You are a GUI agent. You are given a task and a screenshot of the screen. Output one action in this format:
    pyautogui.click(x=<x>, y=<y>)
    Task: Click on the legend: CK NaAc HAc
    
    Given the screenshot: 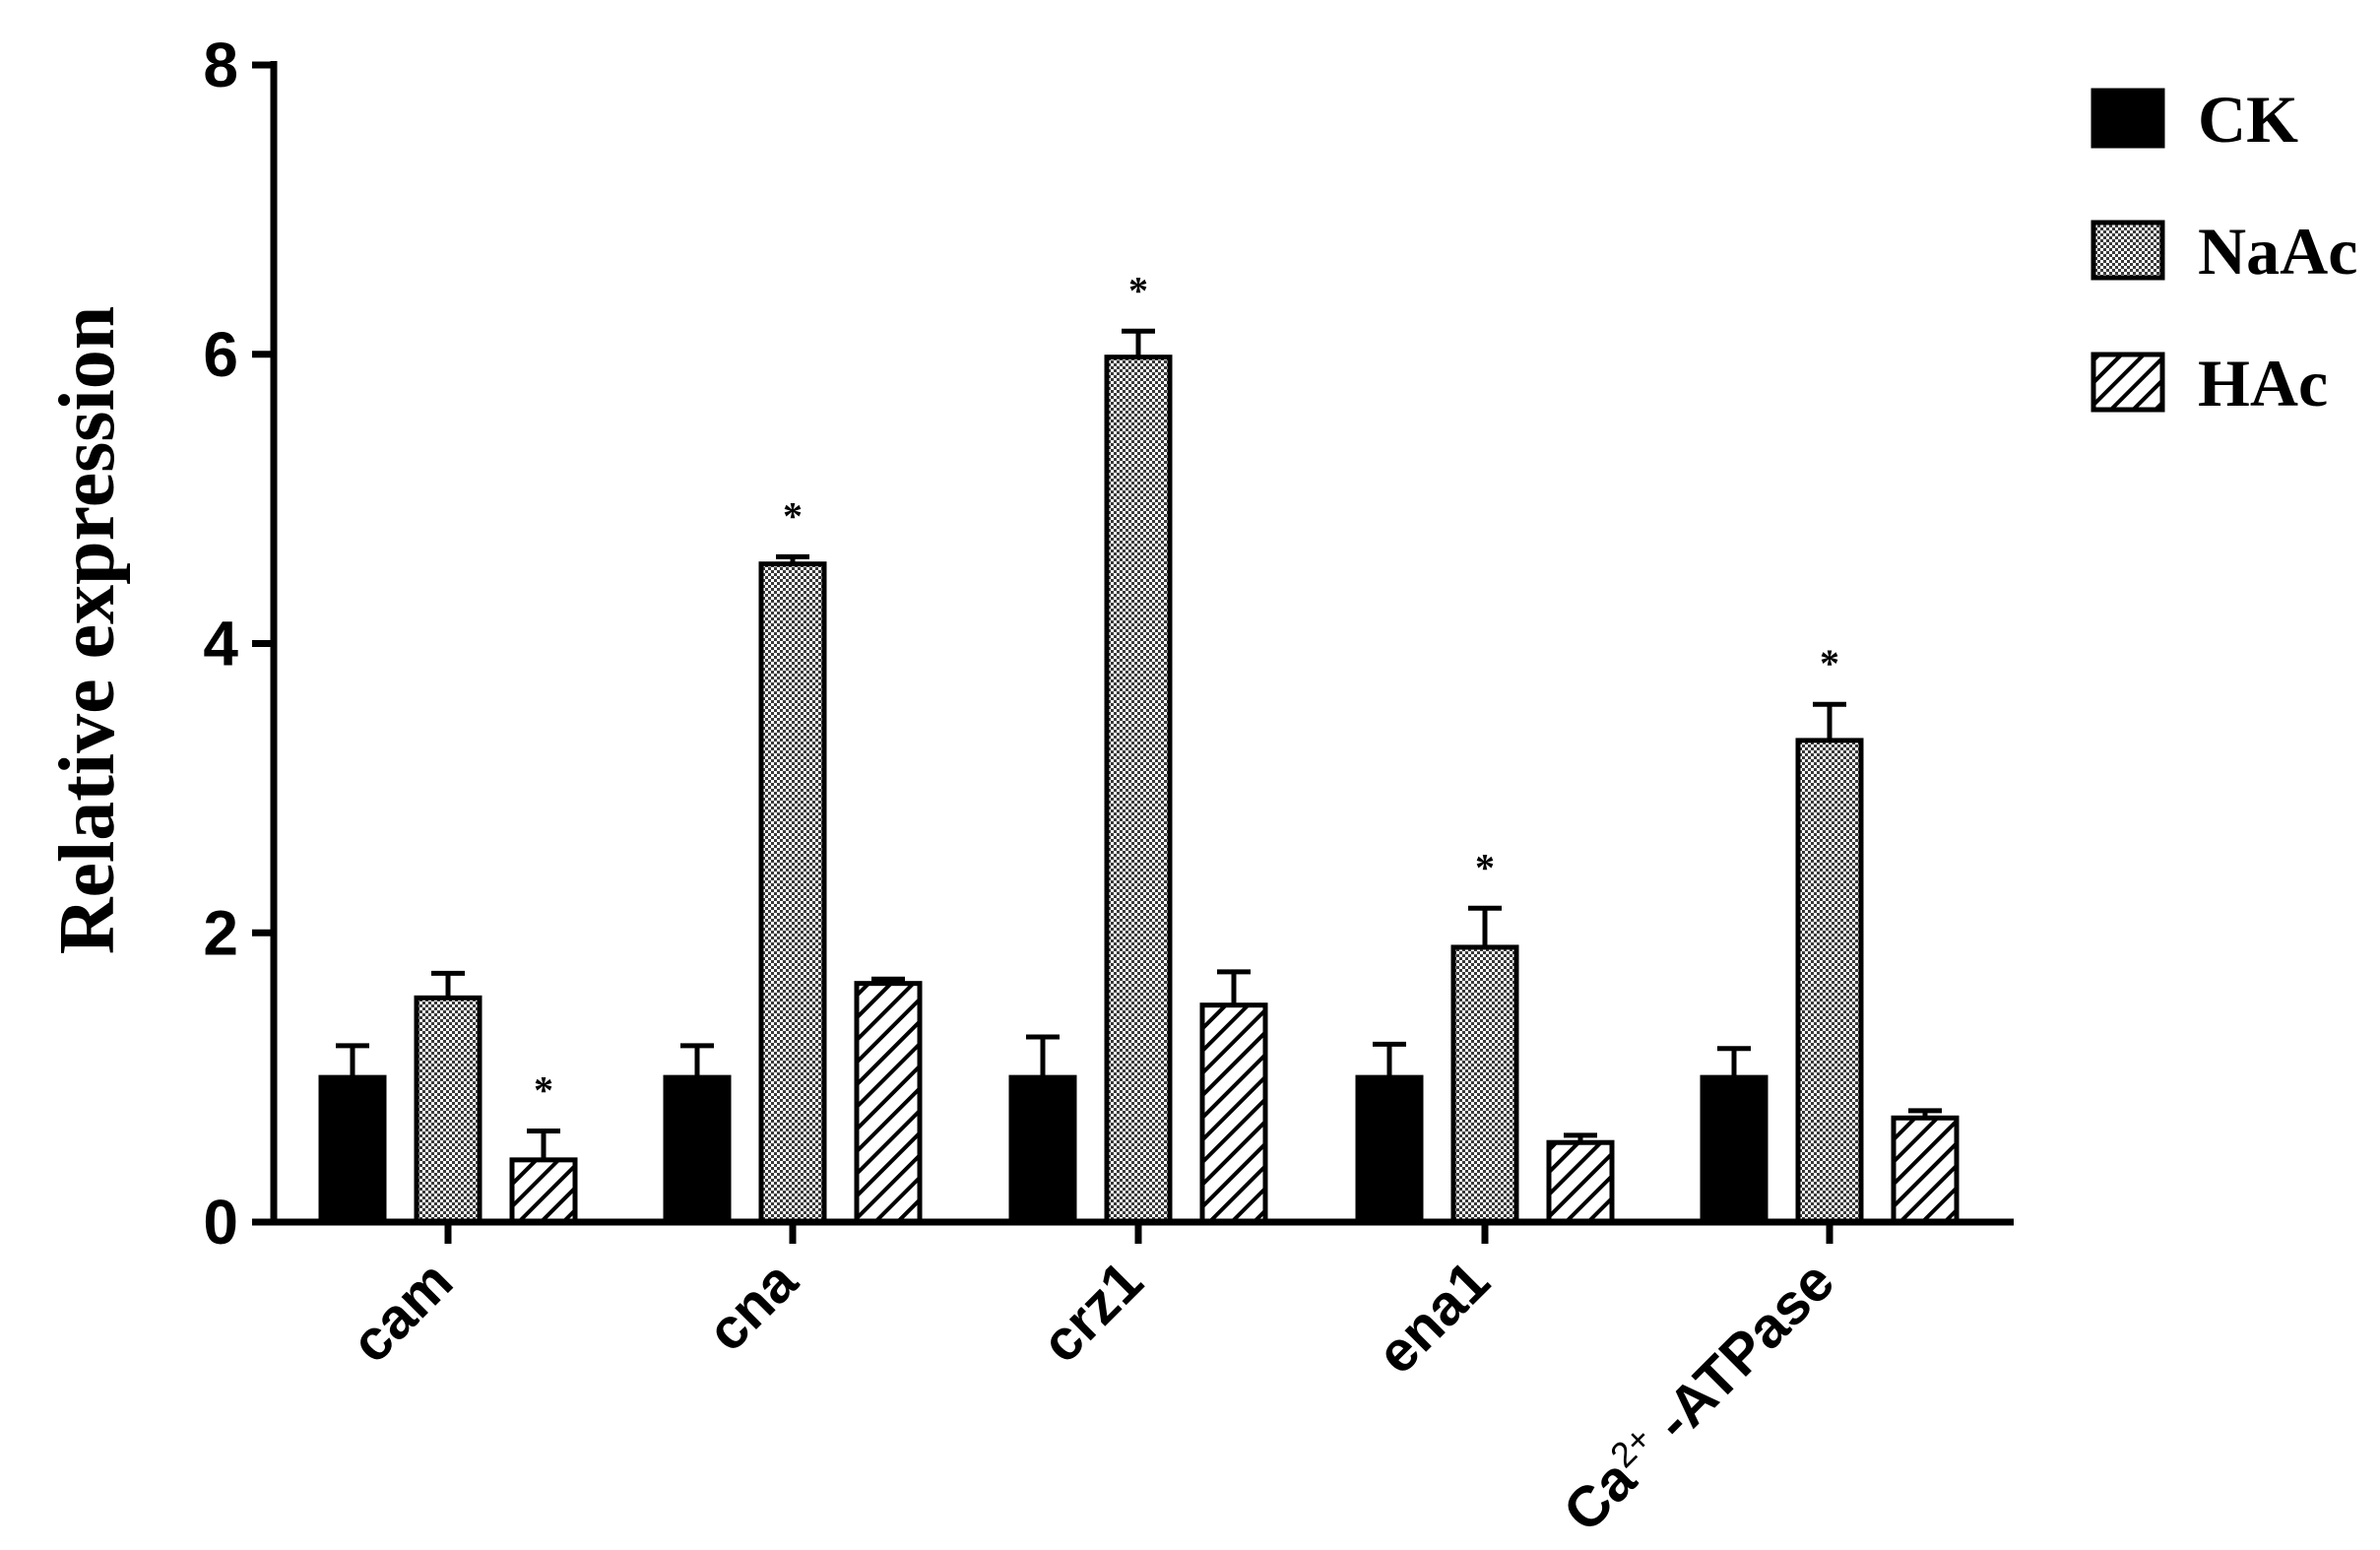 What is the action you would take?
    pyautogui.click(x=2224, y=251)
    